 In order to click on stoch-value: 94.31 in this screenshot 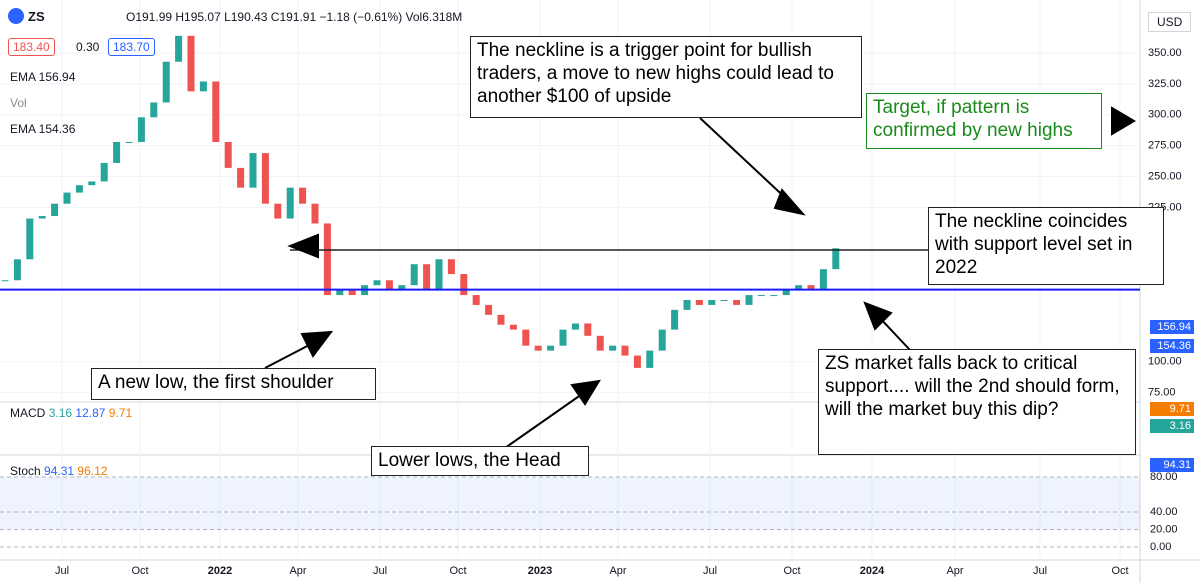, I will do `click(59, 471)`.